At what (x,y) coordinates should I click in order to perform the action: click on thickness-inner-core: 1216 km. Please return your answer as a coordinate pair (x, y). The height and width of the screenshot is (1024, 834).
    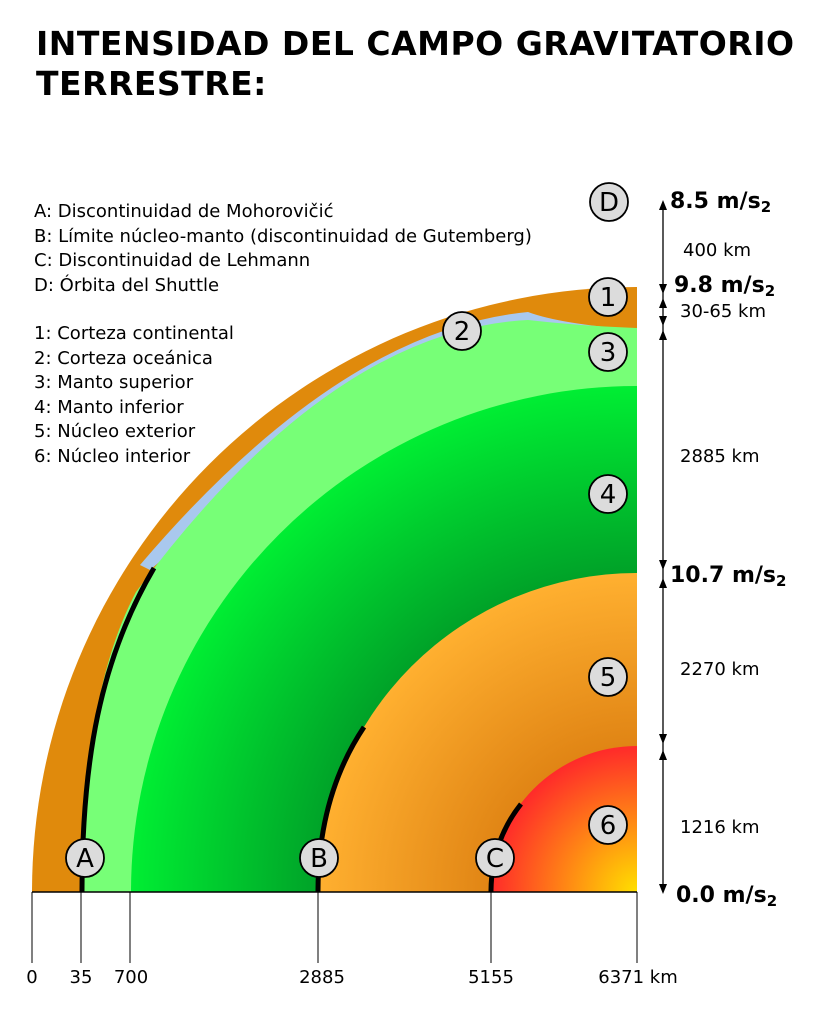
    Looking at the image, I should click on (720, 827).